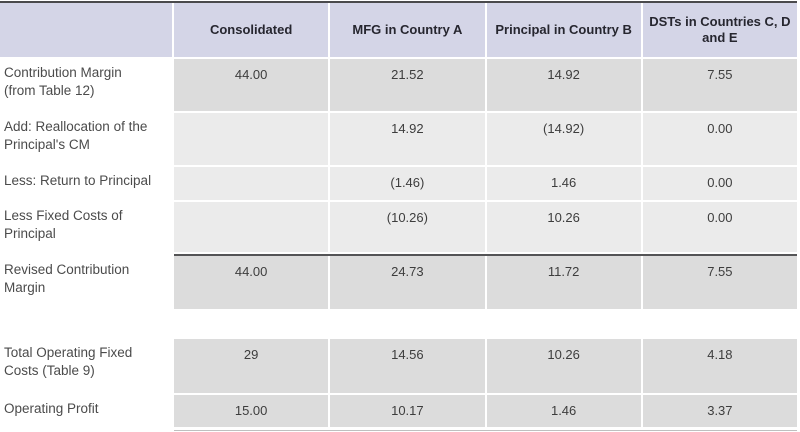  Describe the element at coordinates (407, 183) in the screenshot. I see `cell-value: (1.46)` at that location.